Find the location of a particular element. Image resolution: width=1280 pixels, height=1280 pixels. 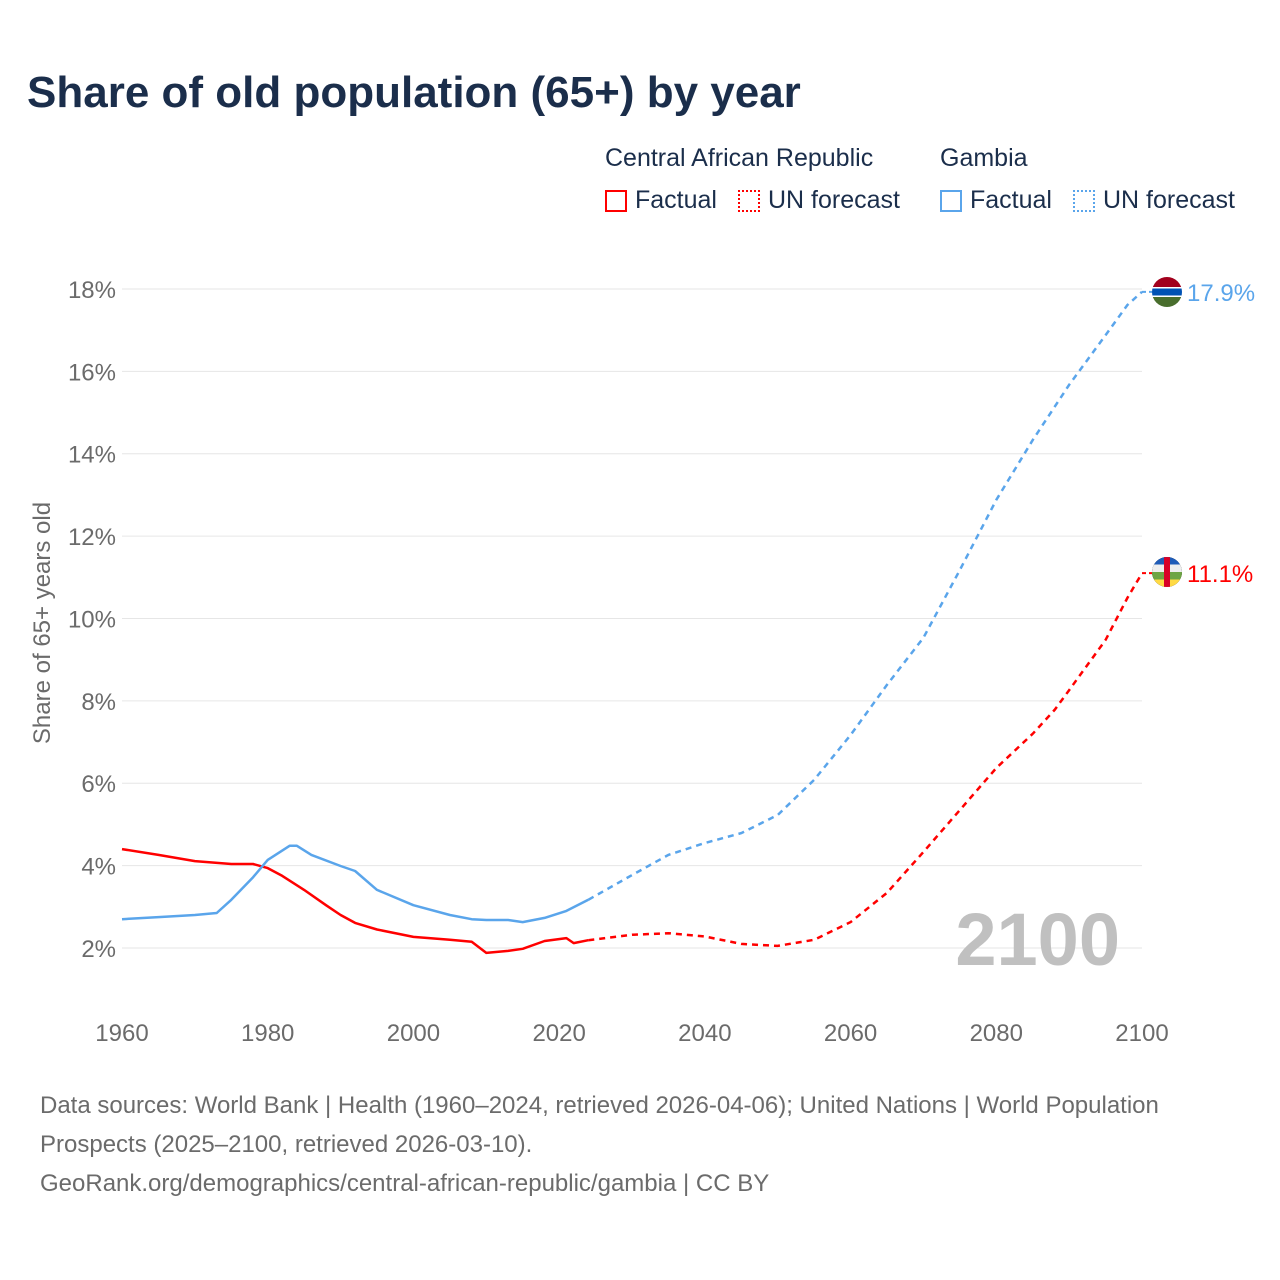

x-tick-label: 2100 is located at coordinates (1141, 1033).